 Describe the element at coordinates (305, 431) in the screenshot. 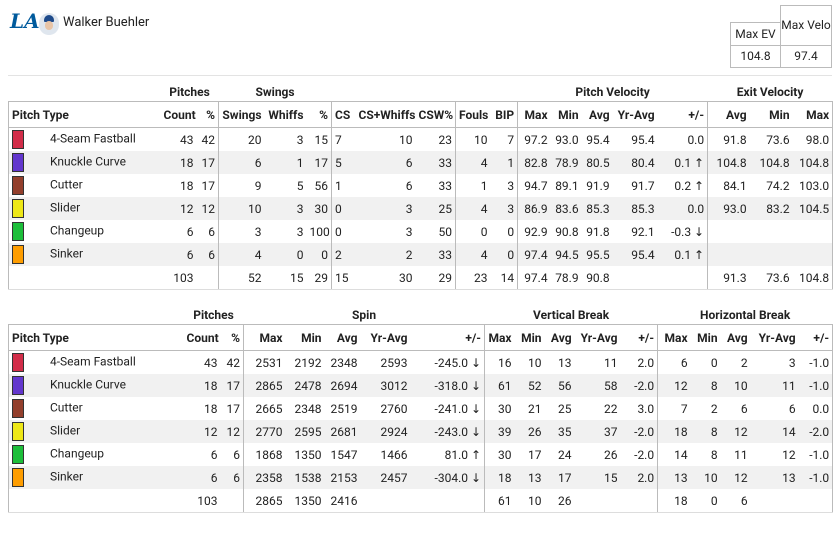

I see `cell: 2595` at that location.